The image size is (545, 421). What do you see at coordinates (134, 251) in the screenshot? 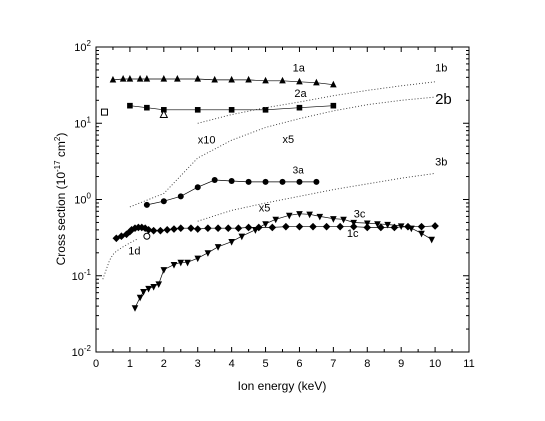
I see `curve-label-1d: 1d` at bounding box center [134, 251].